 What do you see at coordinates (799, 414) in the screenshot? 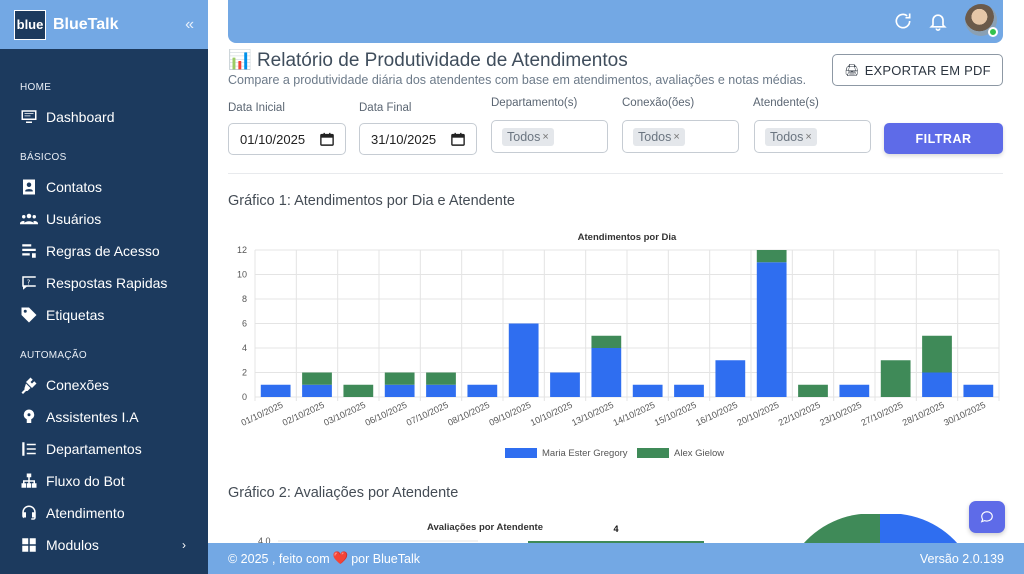
I see `chart1-xtick-label: 22/10/2025` at bounding box center [799, 414].